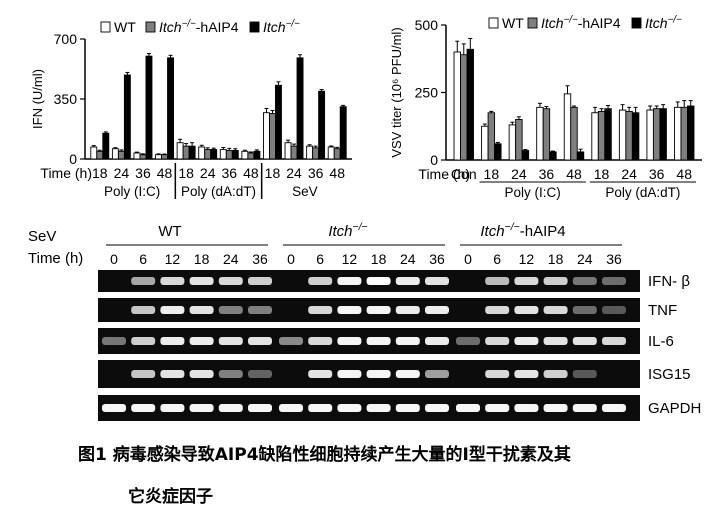 The image size is (721, 509). Describe the element at coordinates (513, 23) in the screenshot. I see `legend-label: WT` at that location.